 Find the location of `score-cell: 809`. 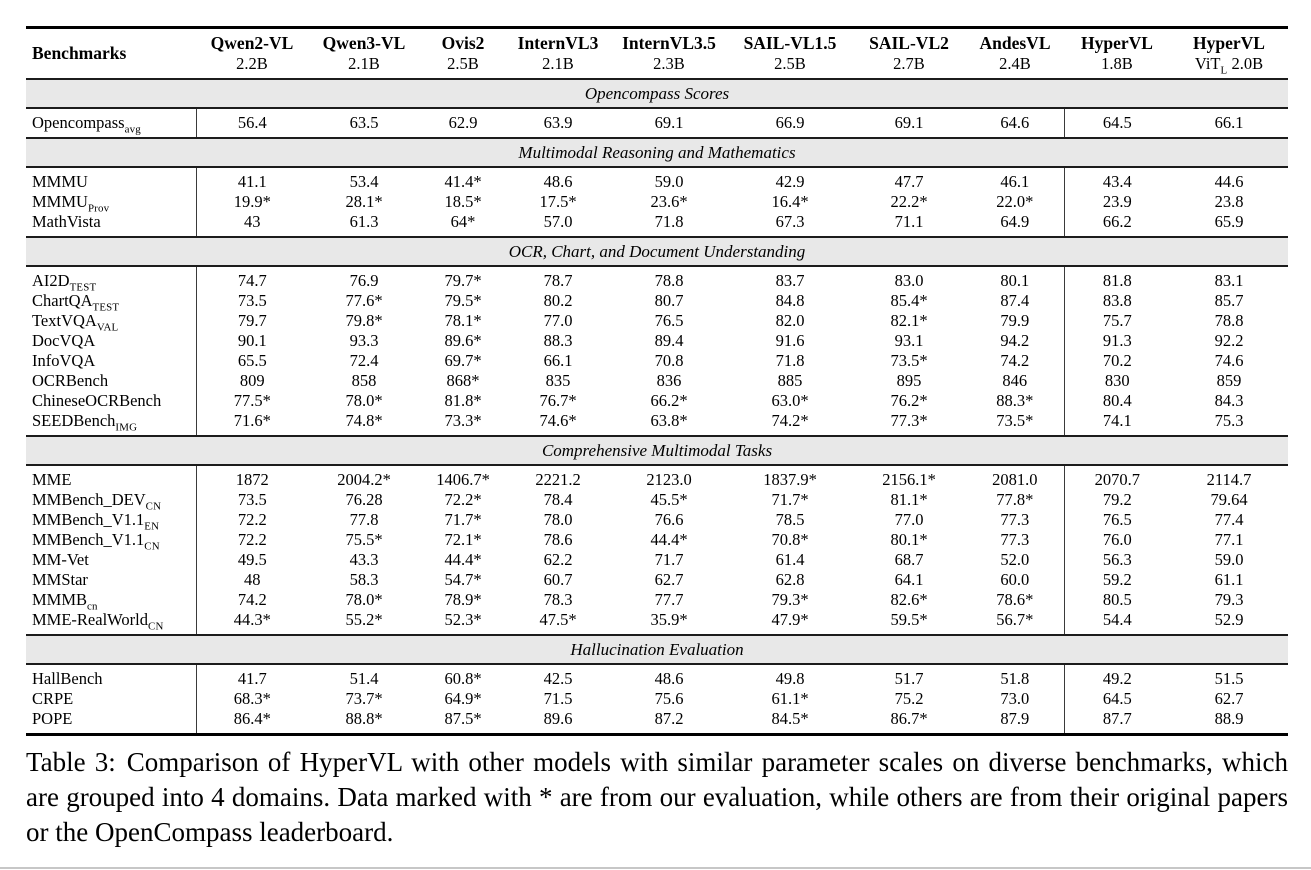

score-cell: 809 is located at coordinates (251, 381).